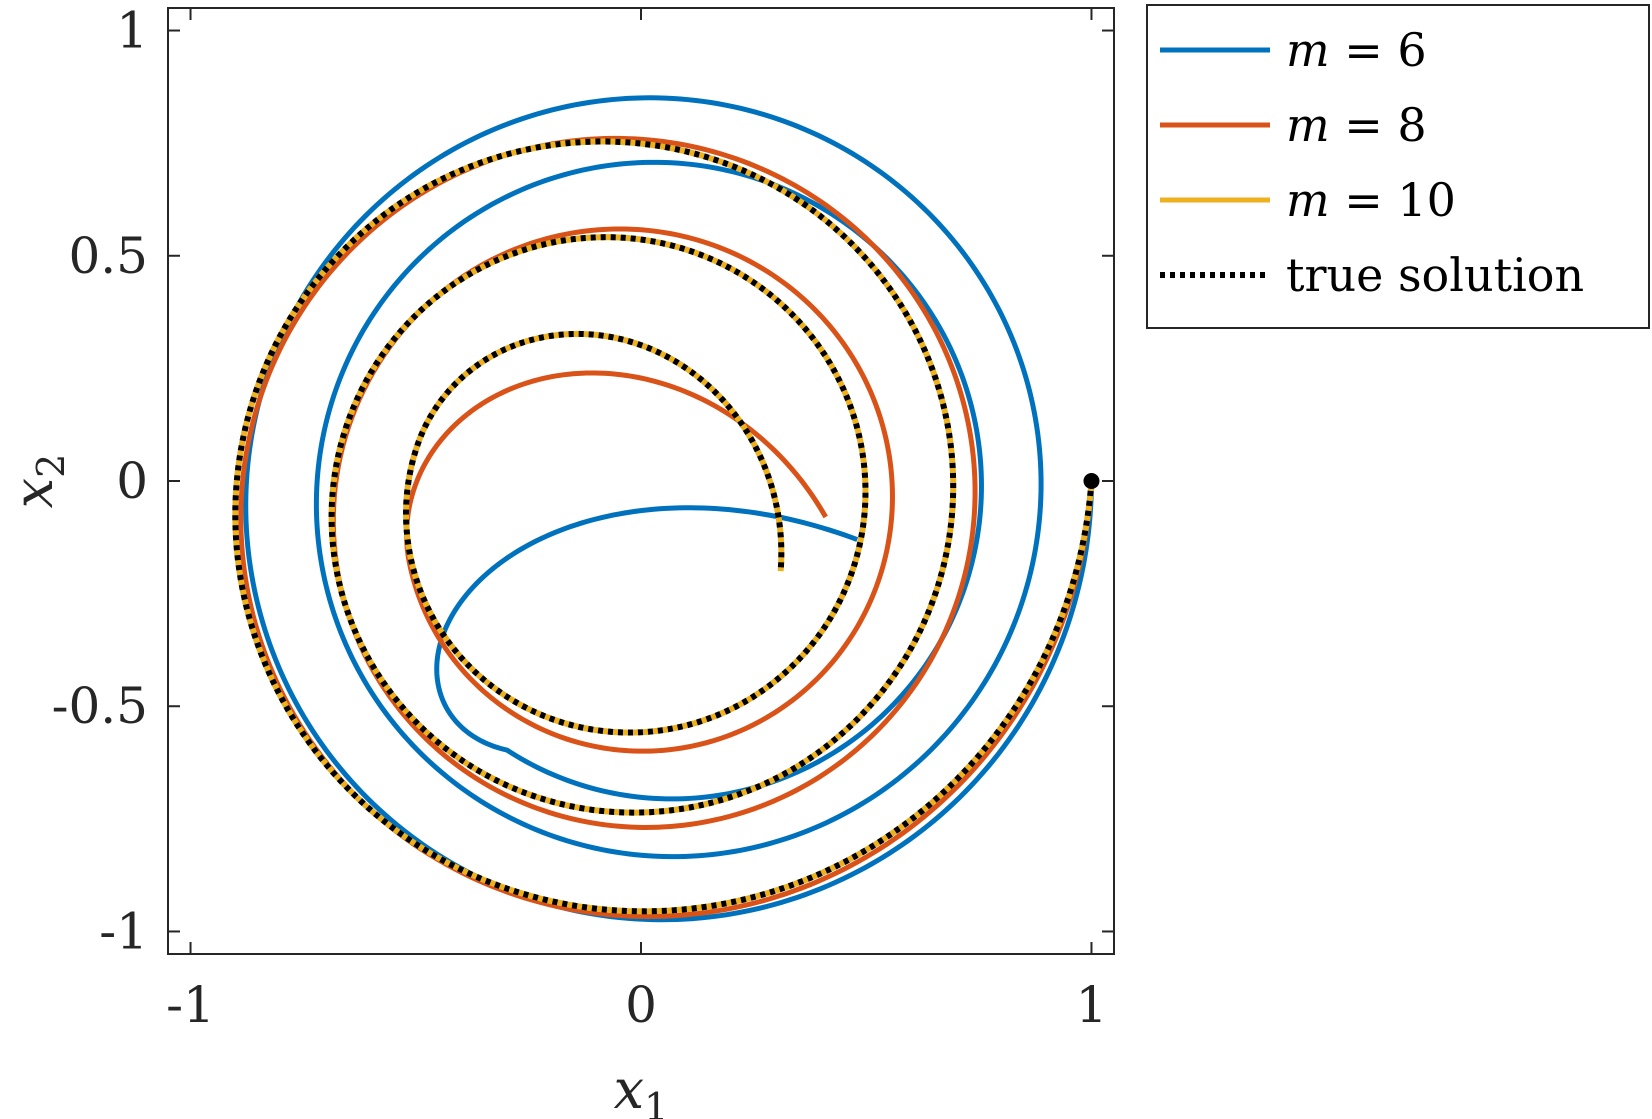 This screenshot has height=1119, width=1652. What do you see at coordinates (100, 706) in the screenshot?
I see `y-tick-label: -0.5` at bounding box center [100, 706].